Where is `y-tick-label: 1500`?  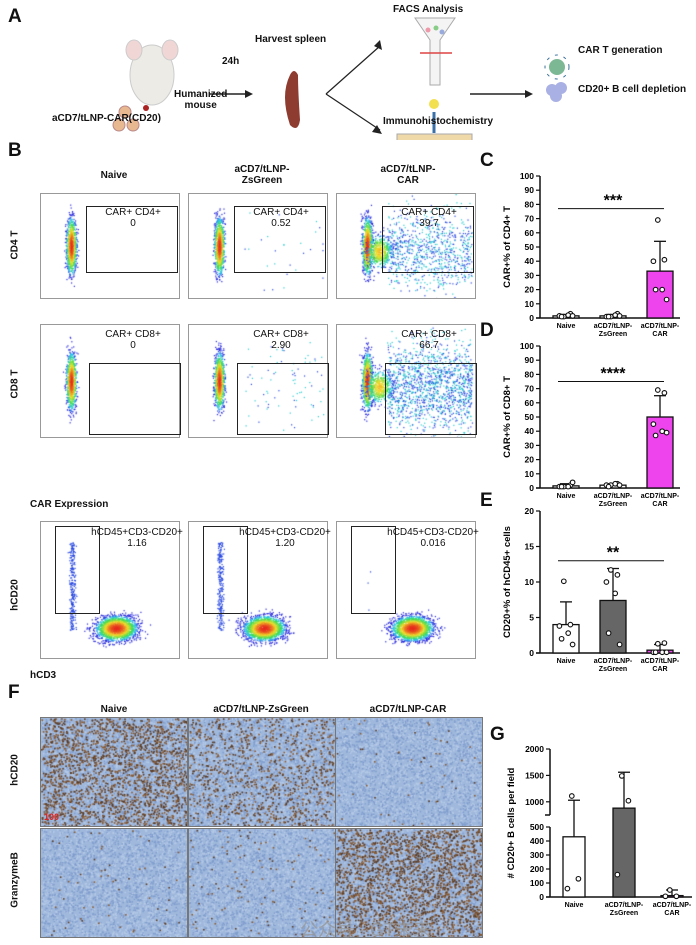 y-tick-label: 1500 is located at coordinates (534, 775).